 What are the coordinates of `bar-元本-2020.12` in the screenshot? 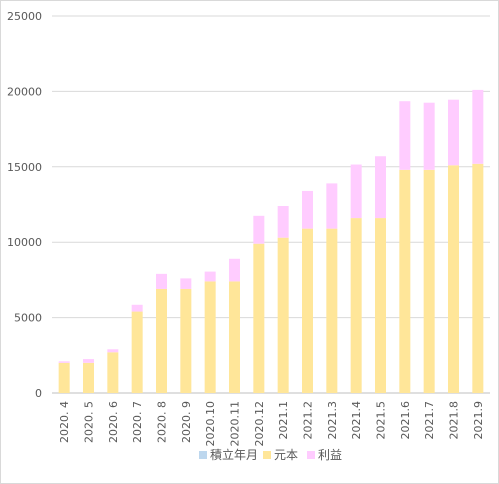 It's located at (259, 318).